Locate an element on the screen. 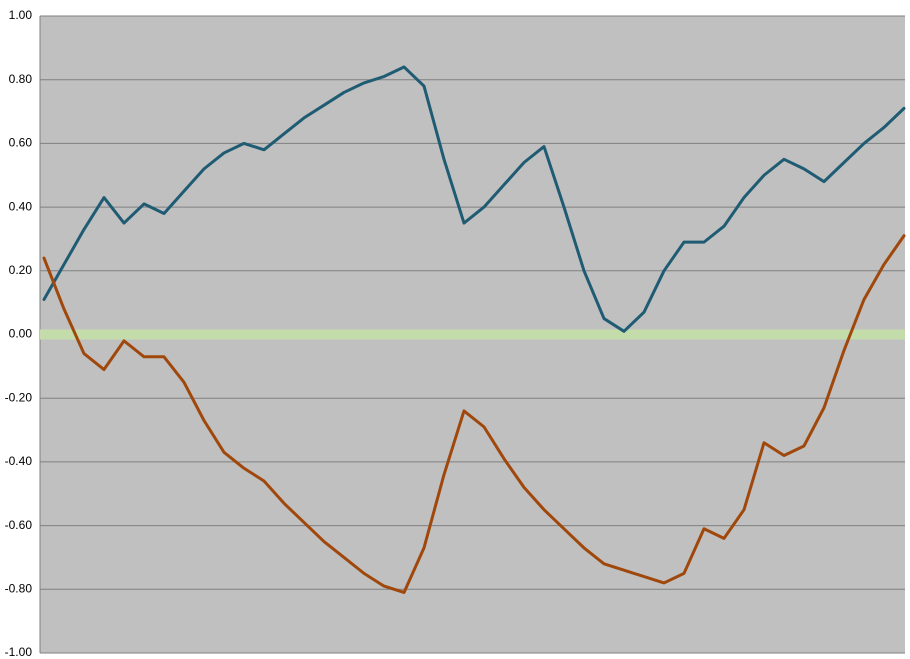 The width and height of the screenshot is (910, 659). y-tick-label: 0.20 is located at coordinates (21, 270).